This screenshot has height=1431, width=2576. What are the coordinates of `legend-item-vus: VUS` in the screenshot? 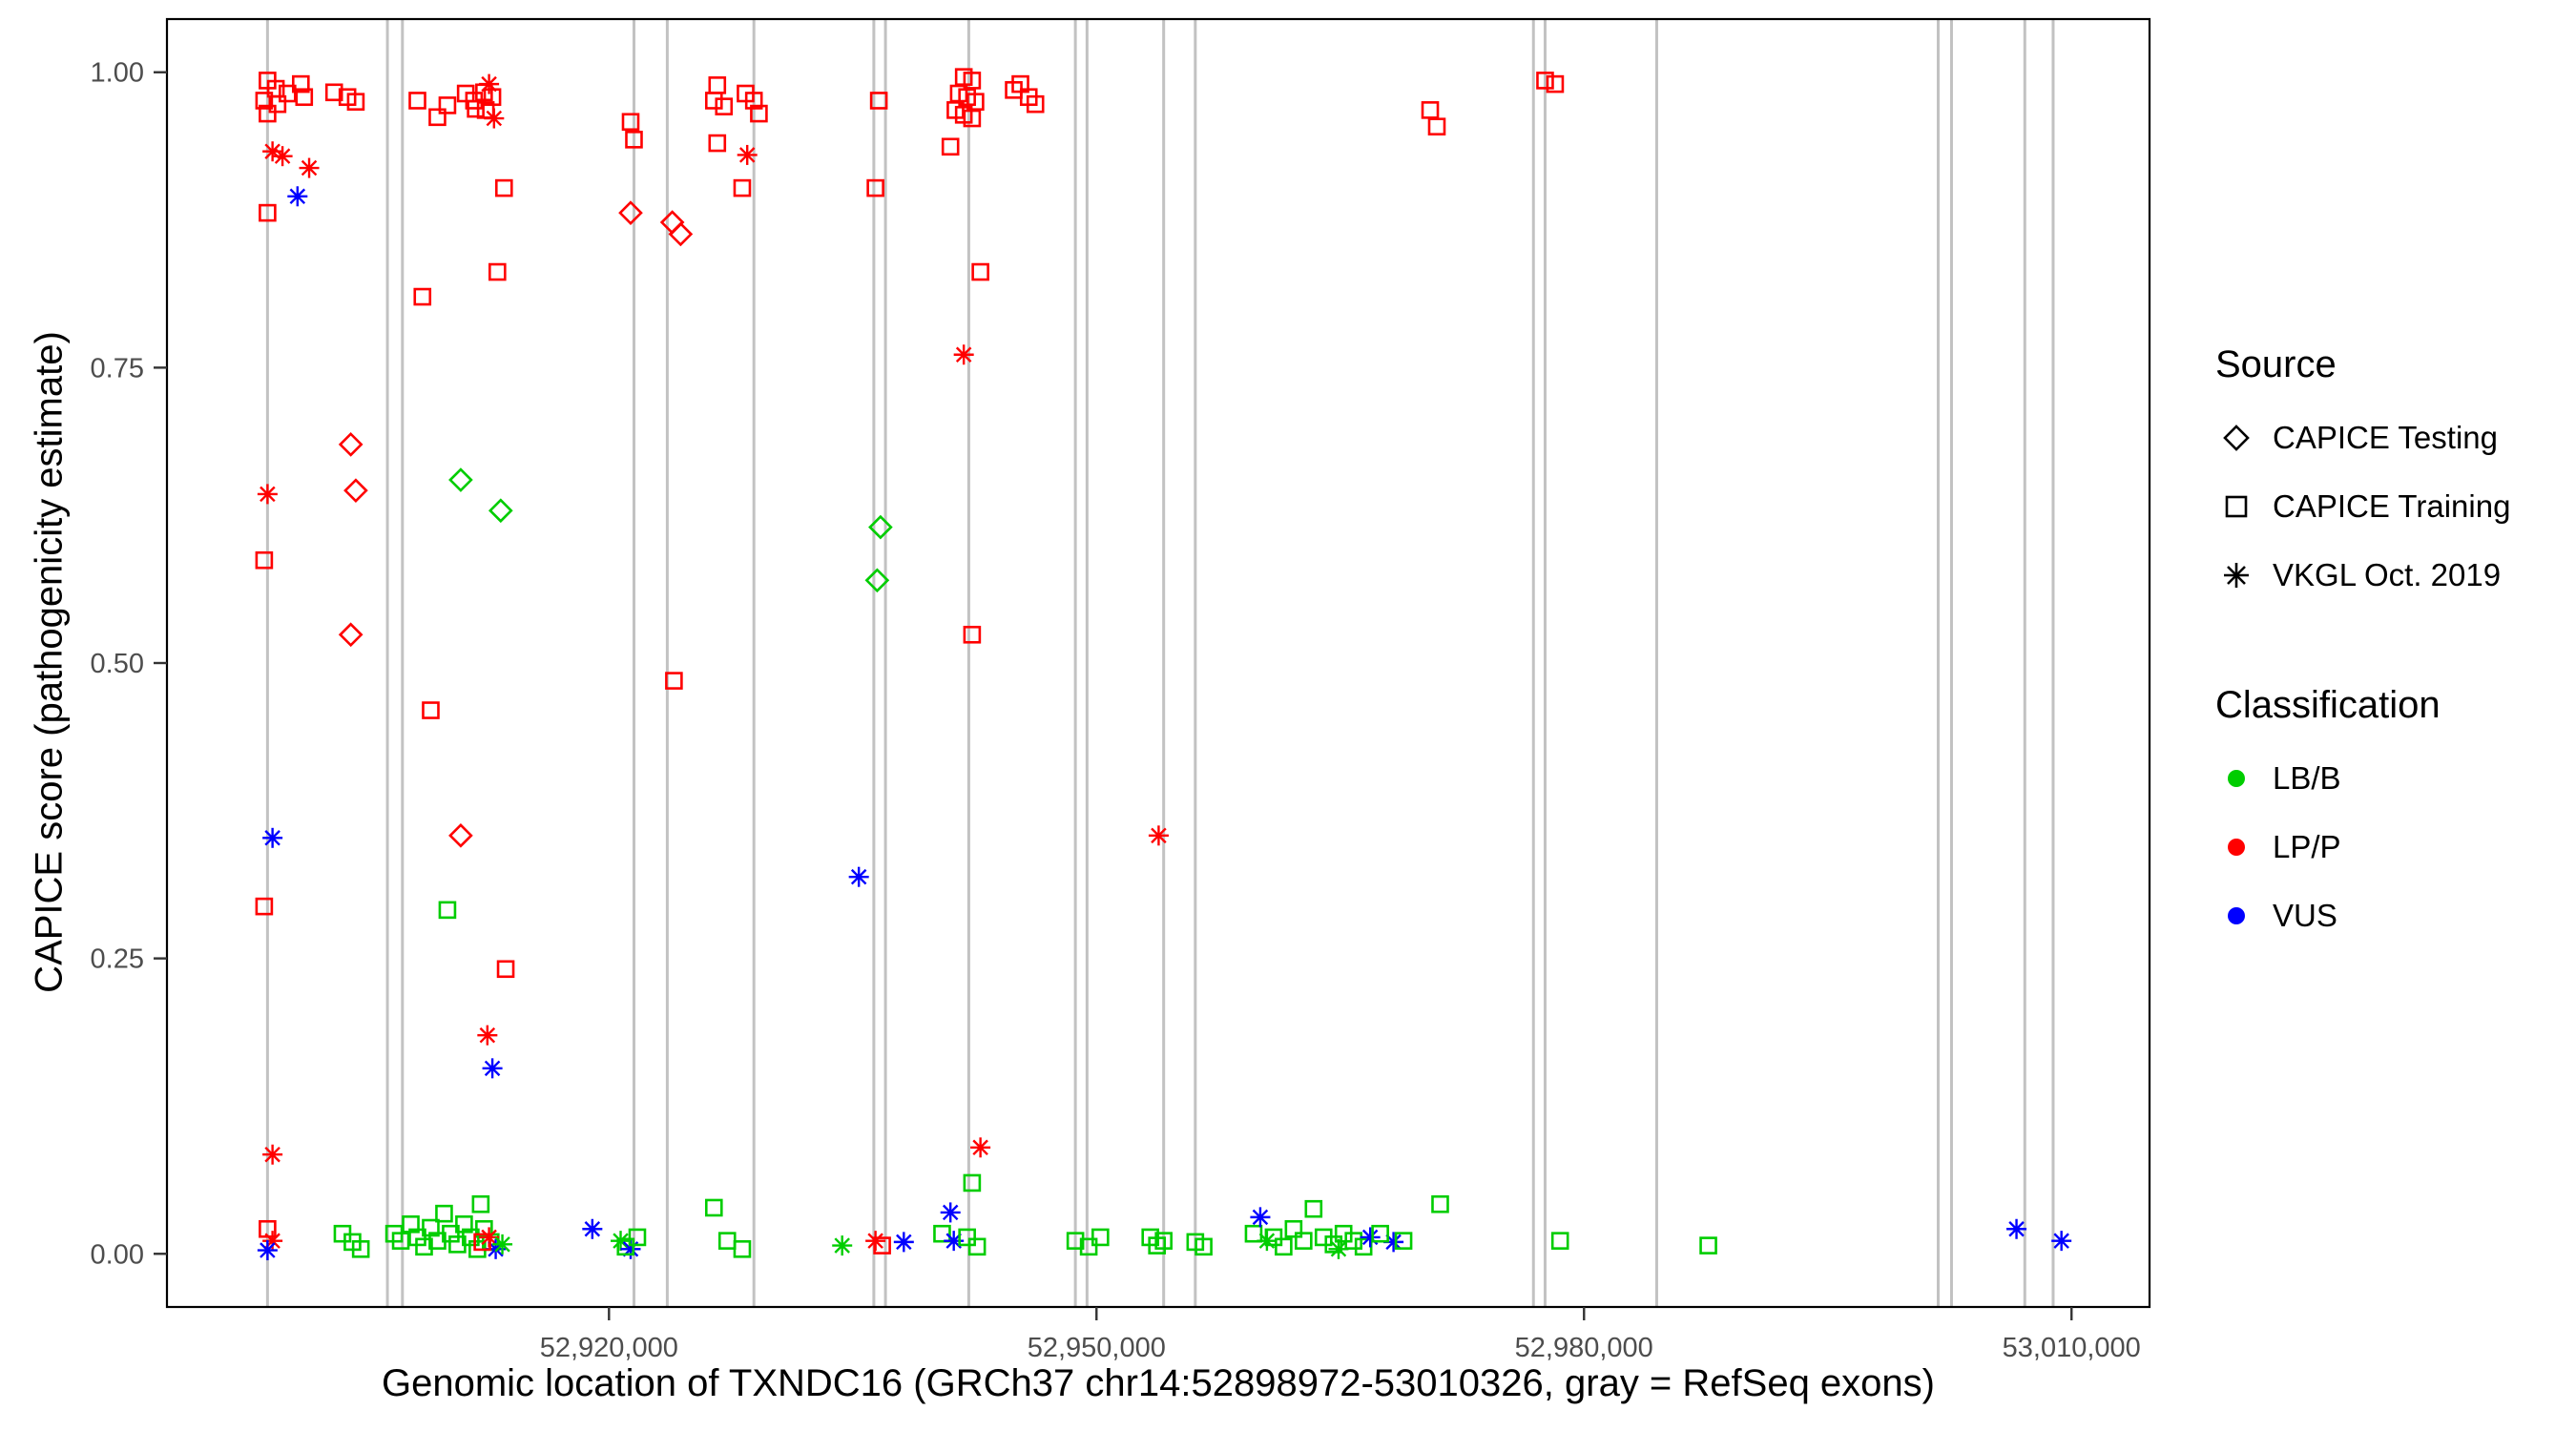 It's located at (2395, 915).